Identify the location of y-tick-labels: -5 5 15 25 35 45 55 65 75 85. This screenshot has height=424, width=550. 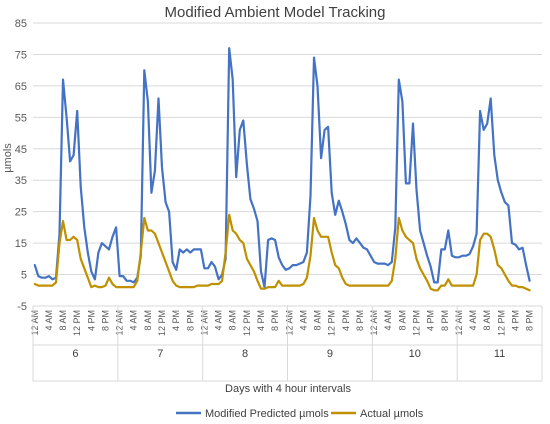
(21, 165).